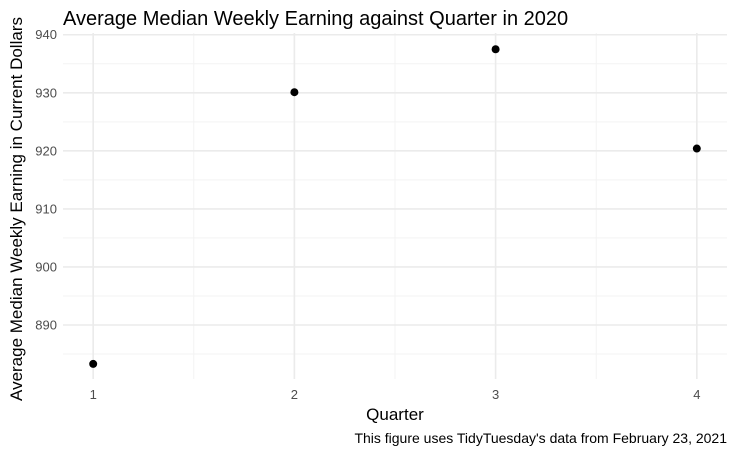 The width and height of the screenshot is (737, 455). Describe the element at coordinates (395, 394) in the screenshot. I see `x-axis-tick-labels: 1 2 3 4` at that location.